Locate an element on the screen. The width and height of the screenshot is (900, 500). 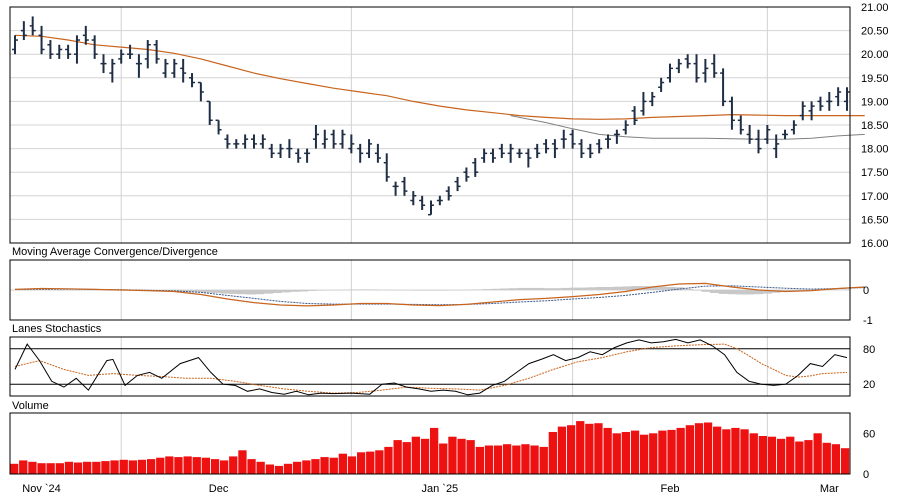
macd-panel is located at coordinates (437, 294).